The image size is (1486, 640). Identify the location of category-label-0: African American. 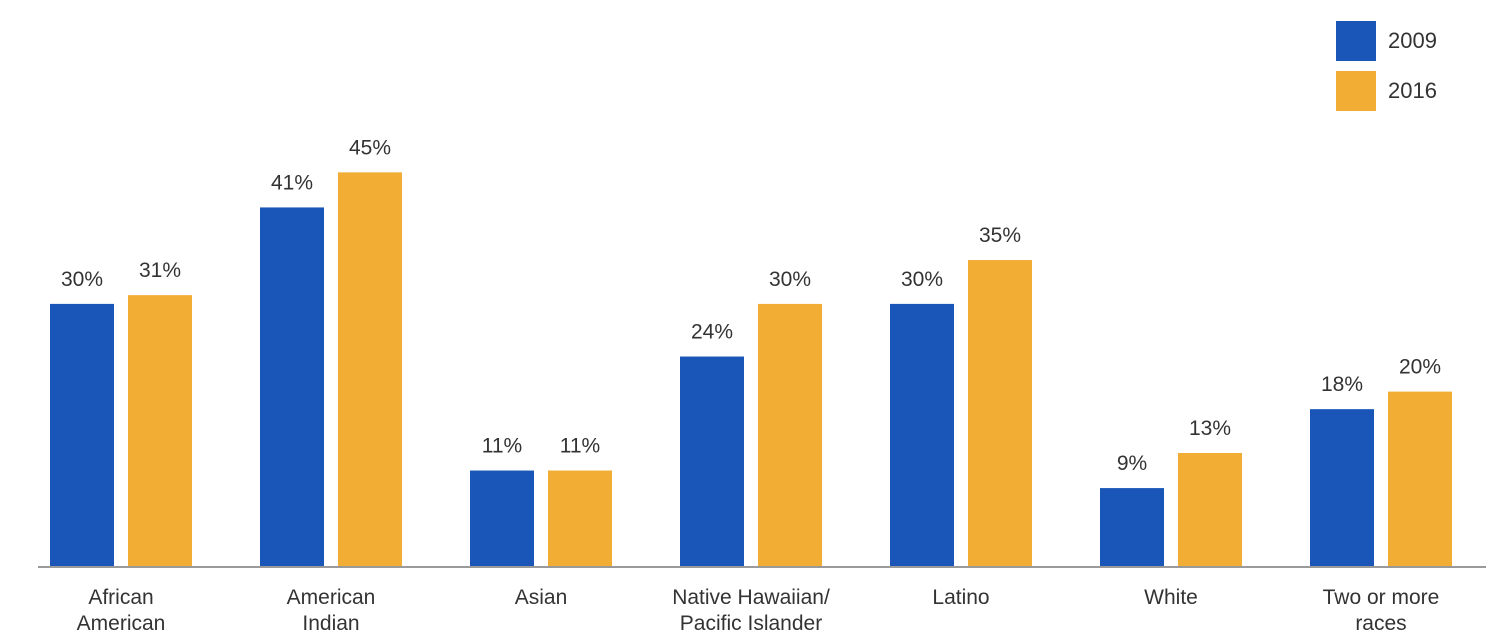
(121, 610).